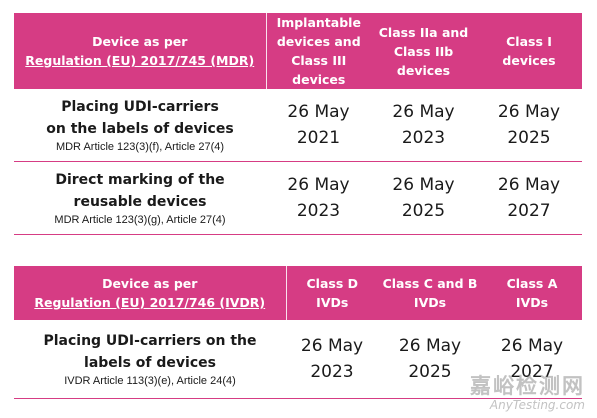 The height and width of the screenshot is (418, 597). I want to click on mdr-header-class3-line2: devices and, so click(318, 41).